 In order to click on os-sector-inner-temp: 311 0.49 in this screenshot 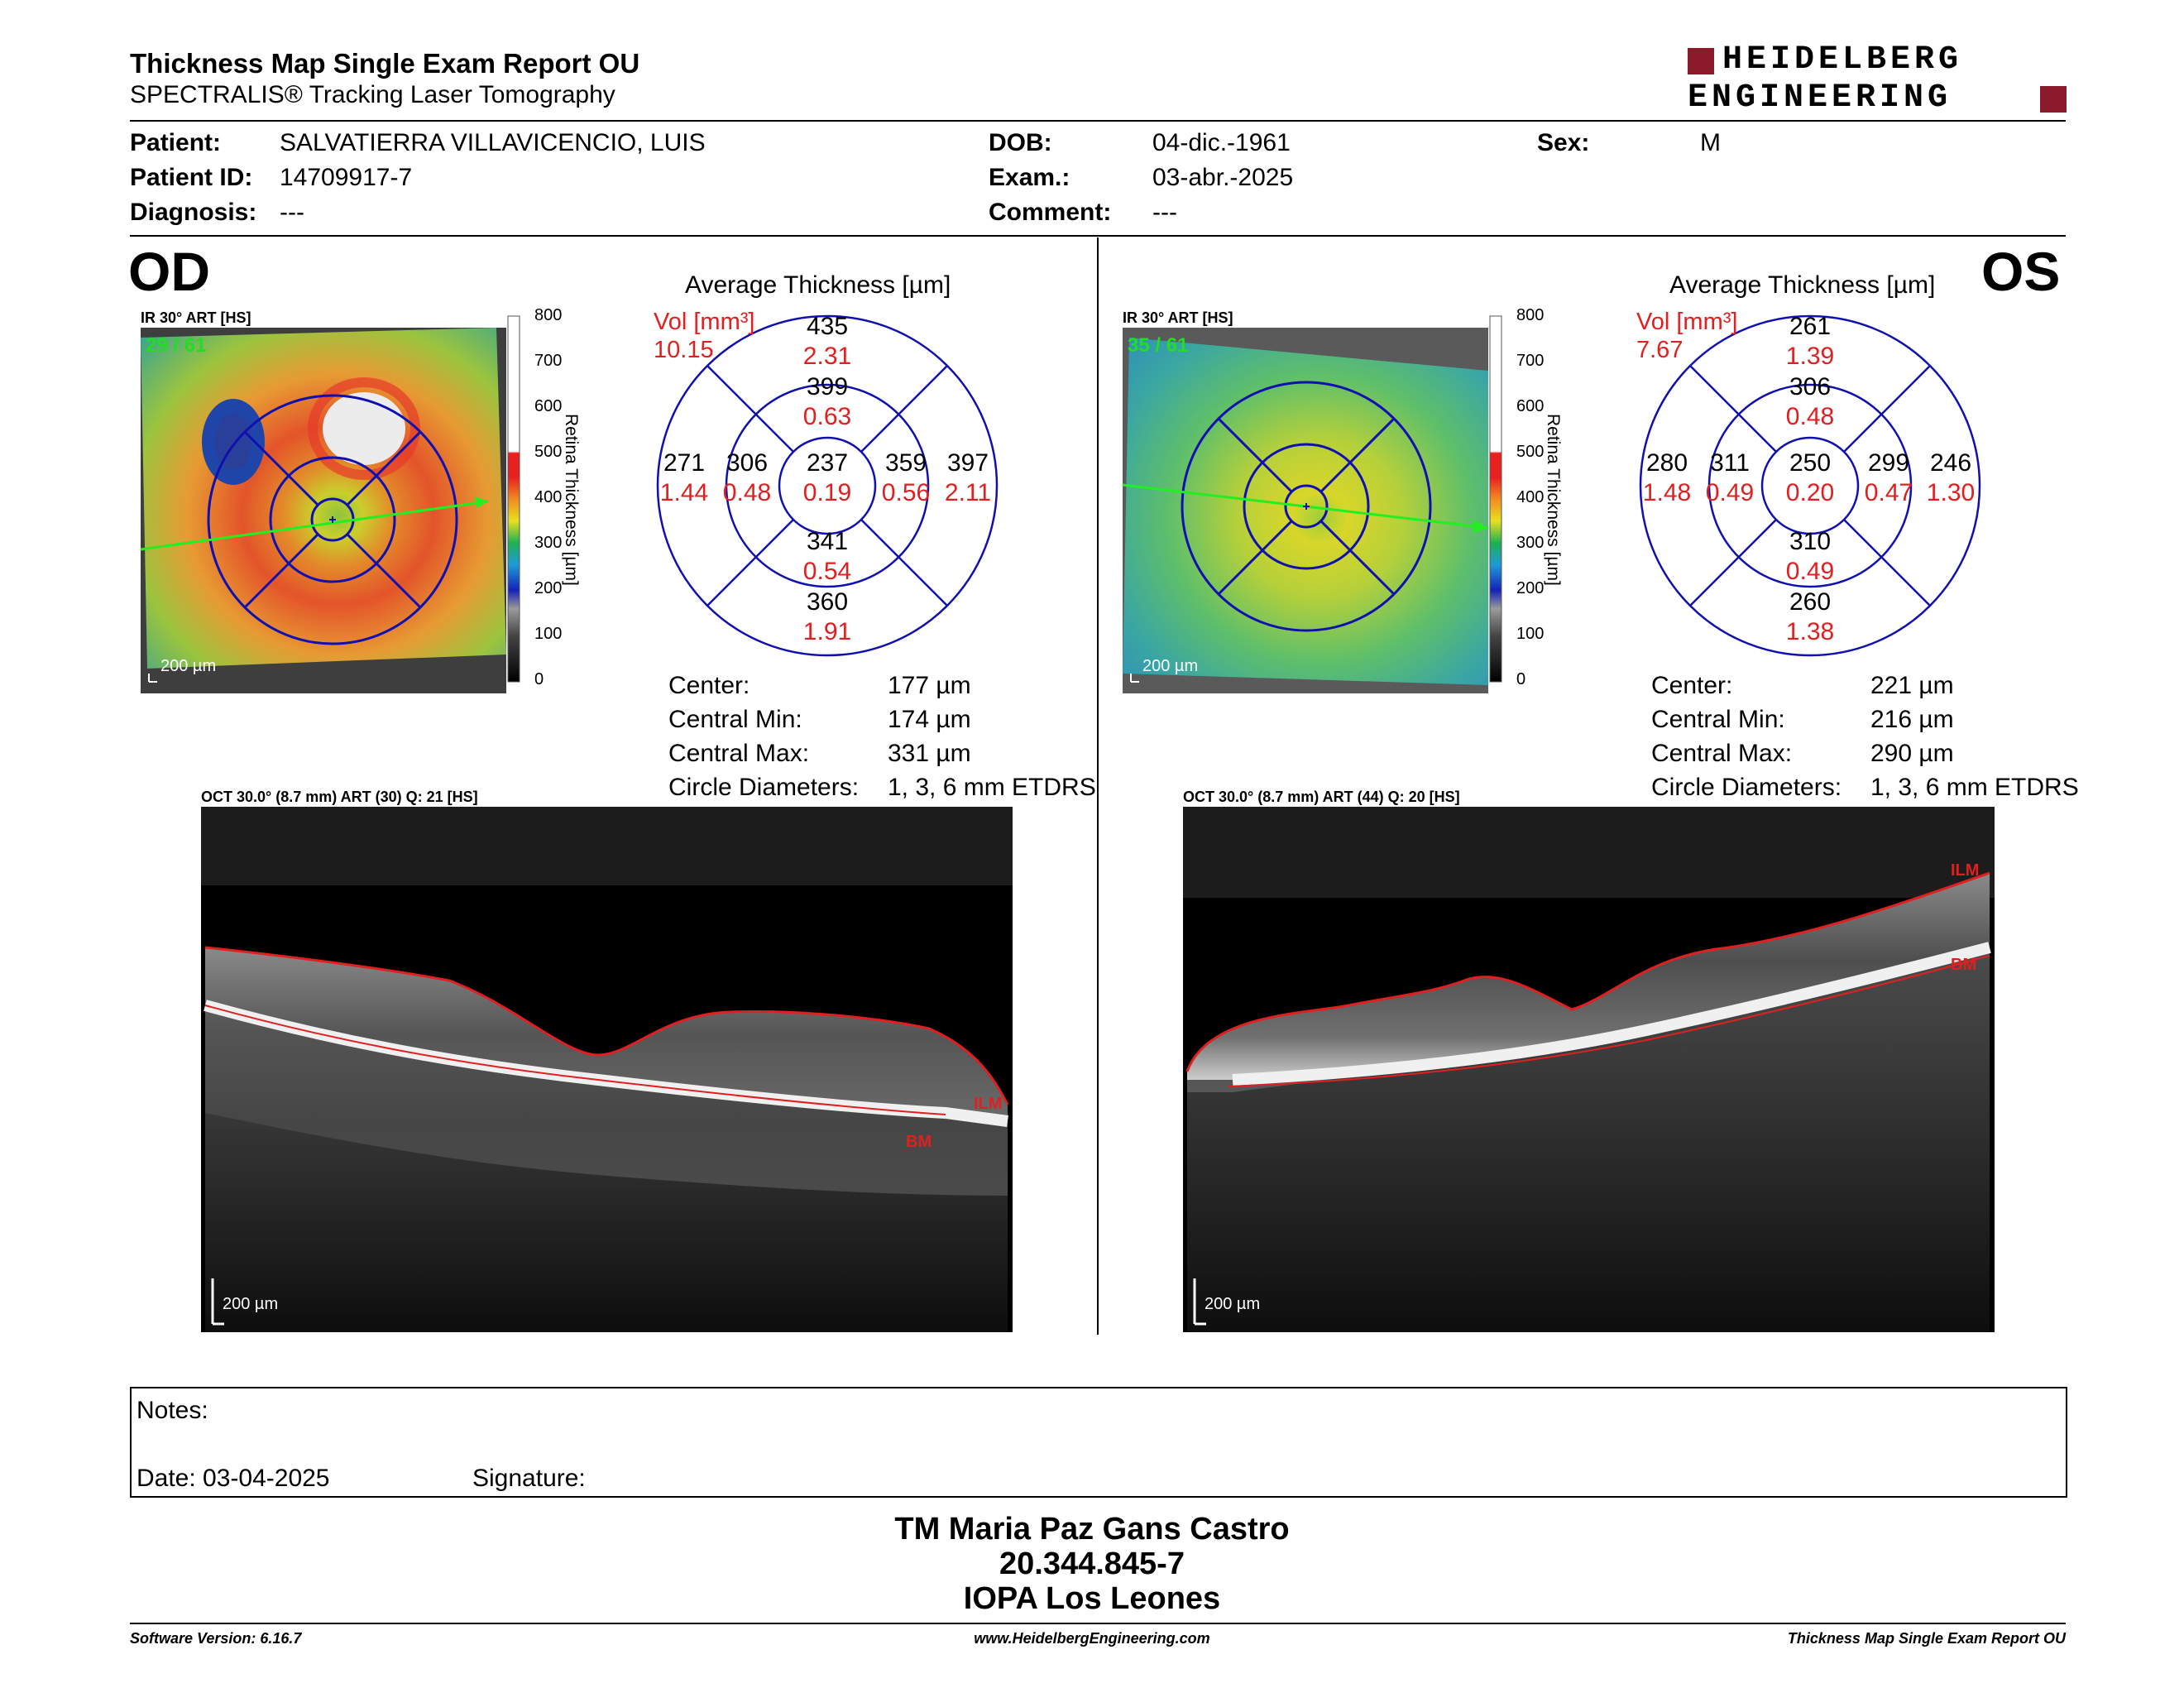, I will do `click(1730, 477)`.